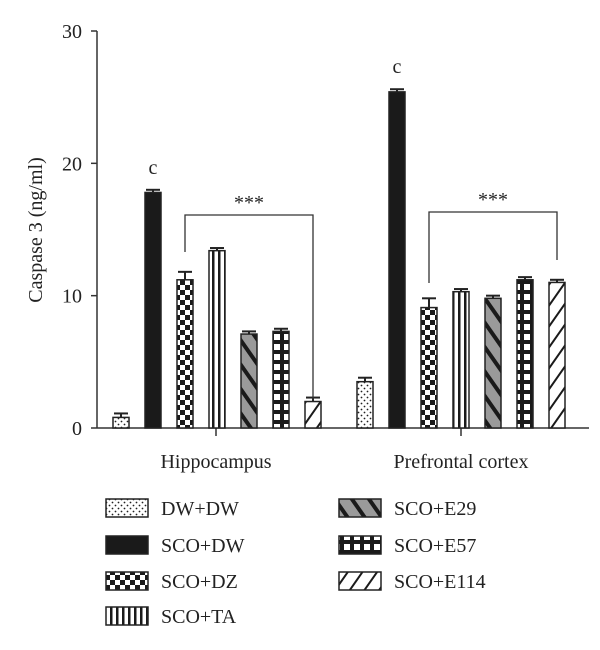  I want to click on legend-label: SCO+TA, so click(199, 617).